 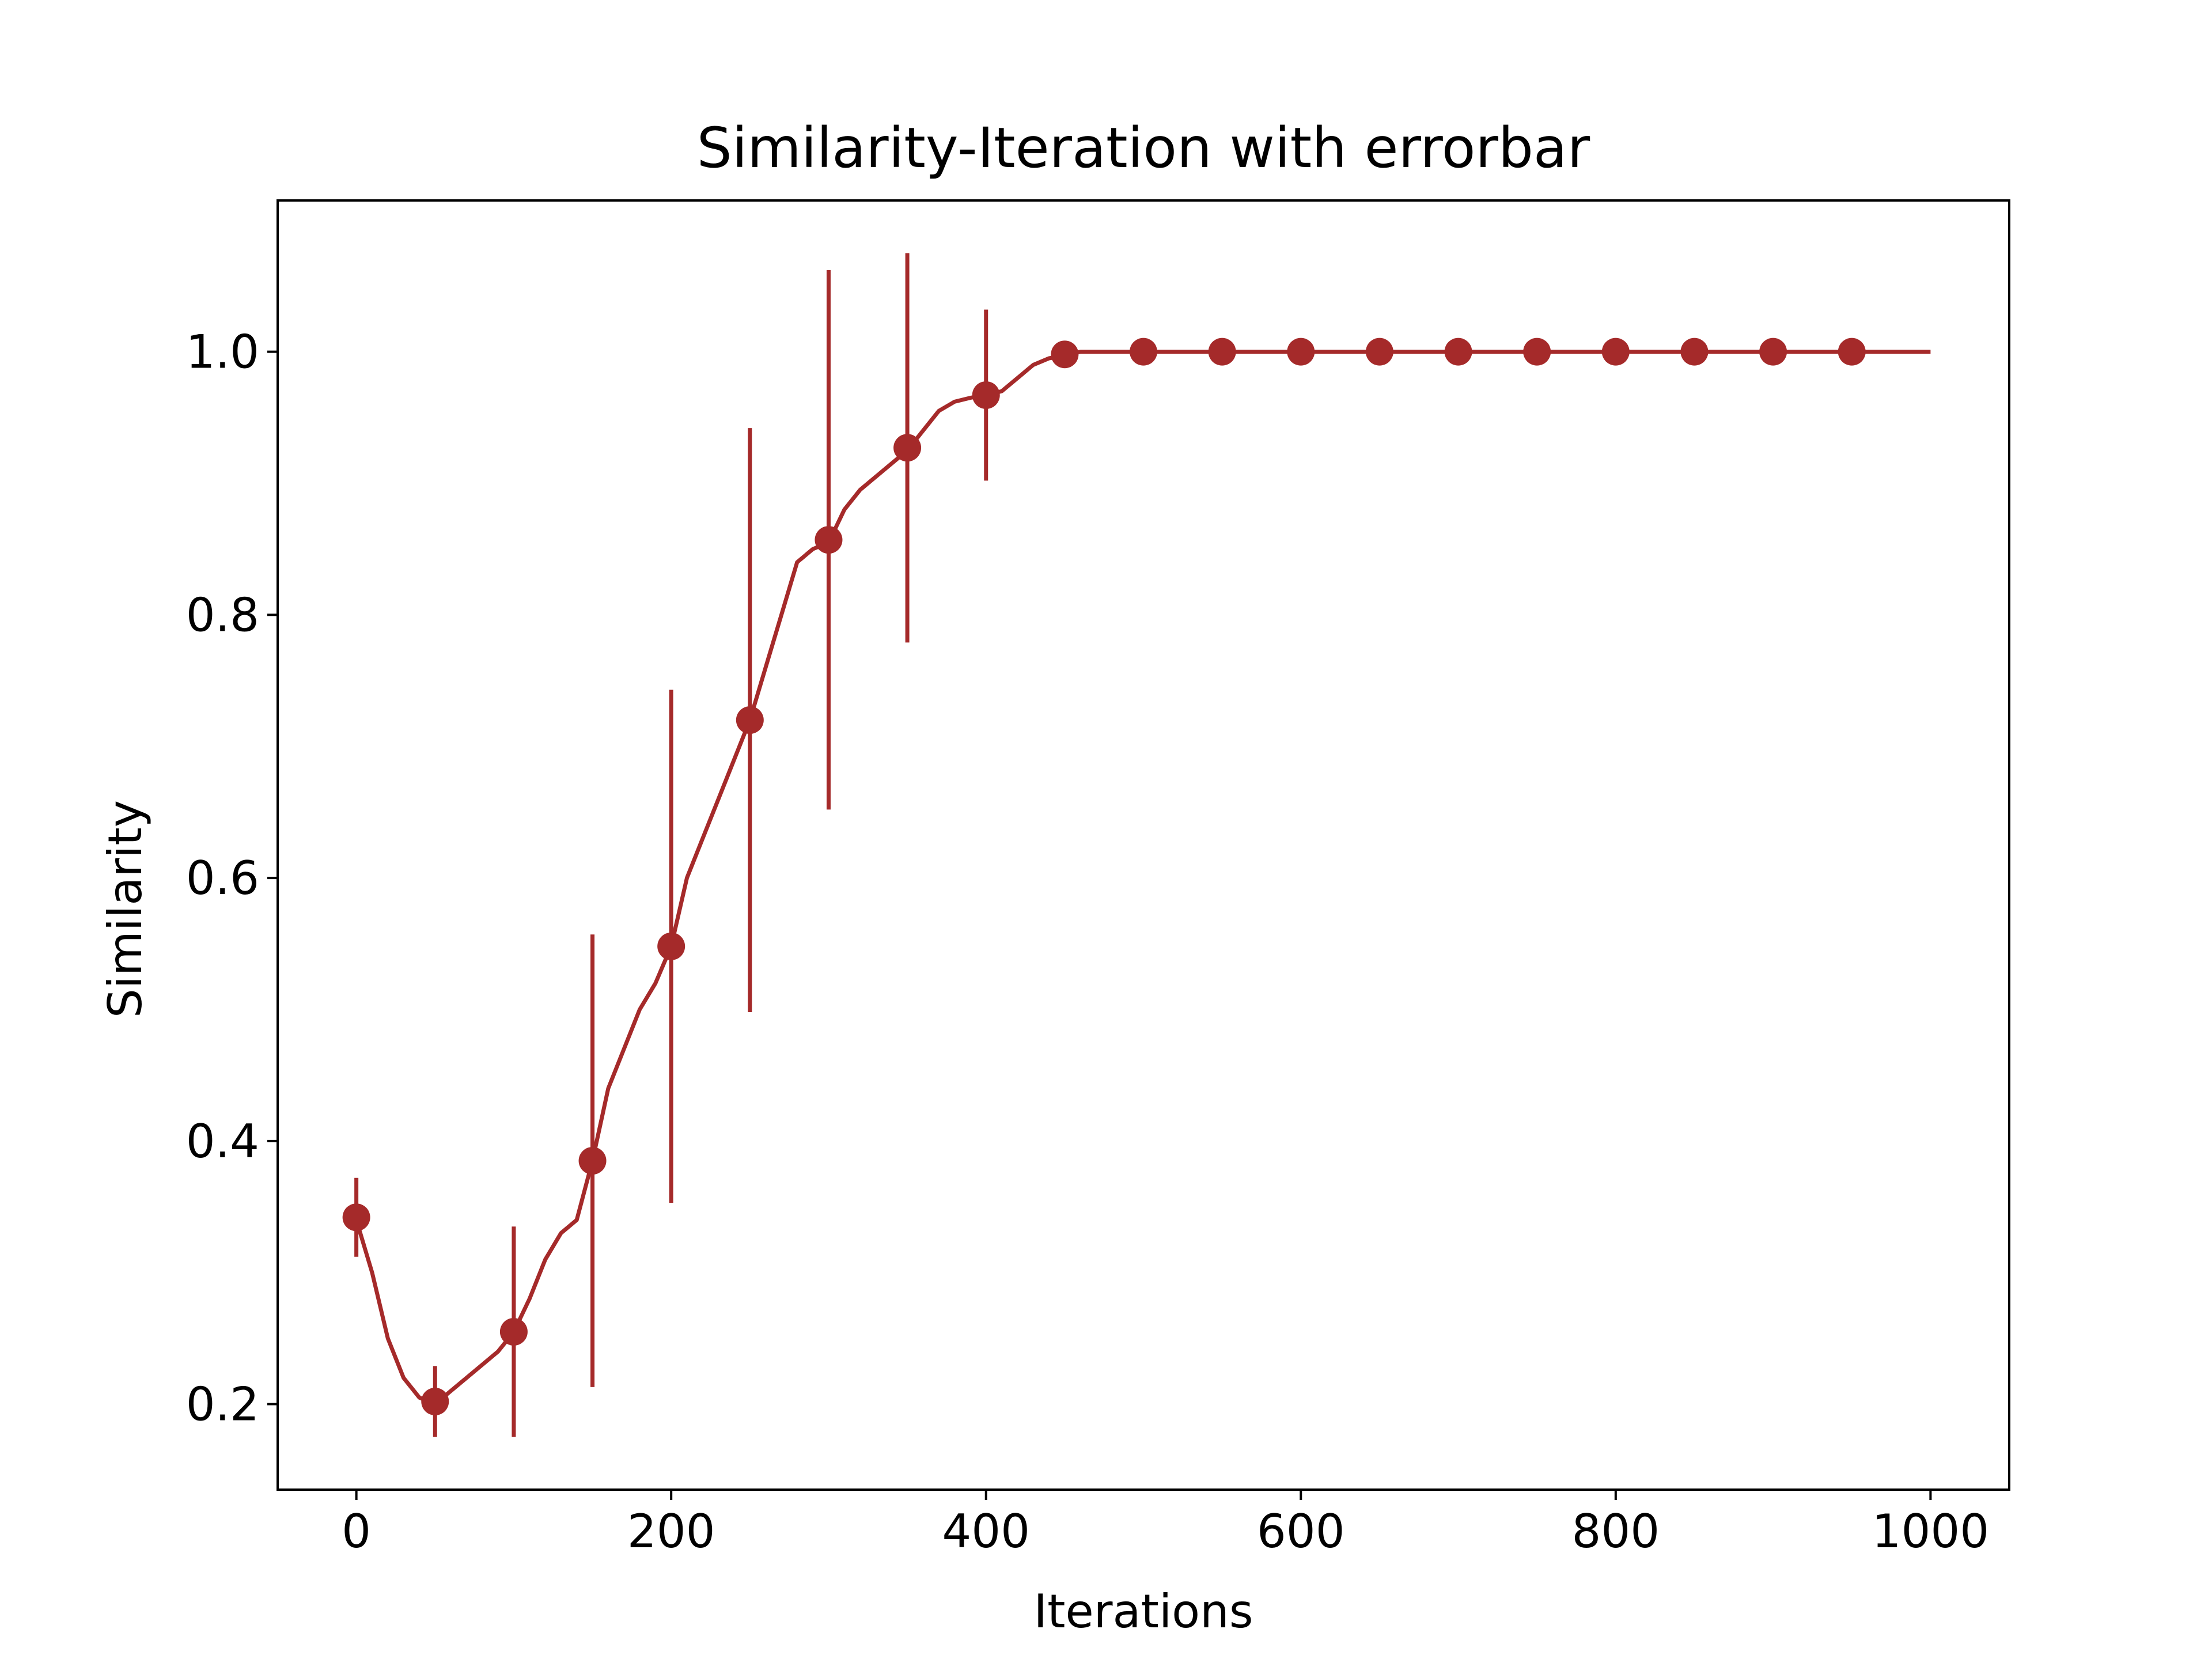 I want to click on y-tick-label-0.4: 0.4, so click(x=222, y=1141).